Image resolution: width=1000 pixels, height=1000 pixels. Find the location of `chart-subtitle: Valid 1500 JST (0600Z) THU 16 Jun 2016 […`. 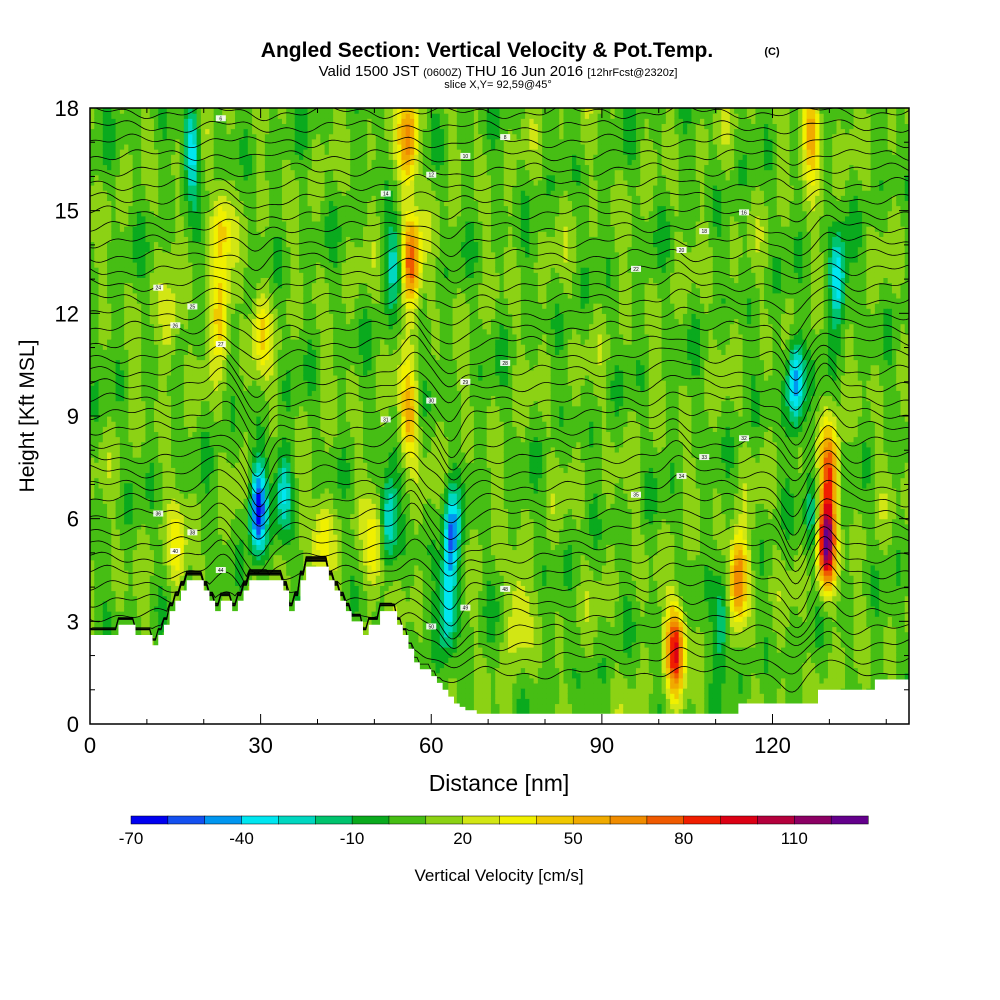

chart-subtitle: Valid 1500 JST (0600Z) THU 16 Jun 2016 [… is located at coordinates (498, 71).